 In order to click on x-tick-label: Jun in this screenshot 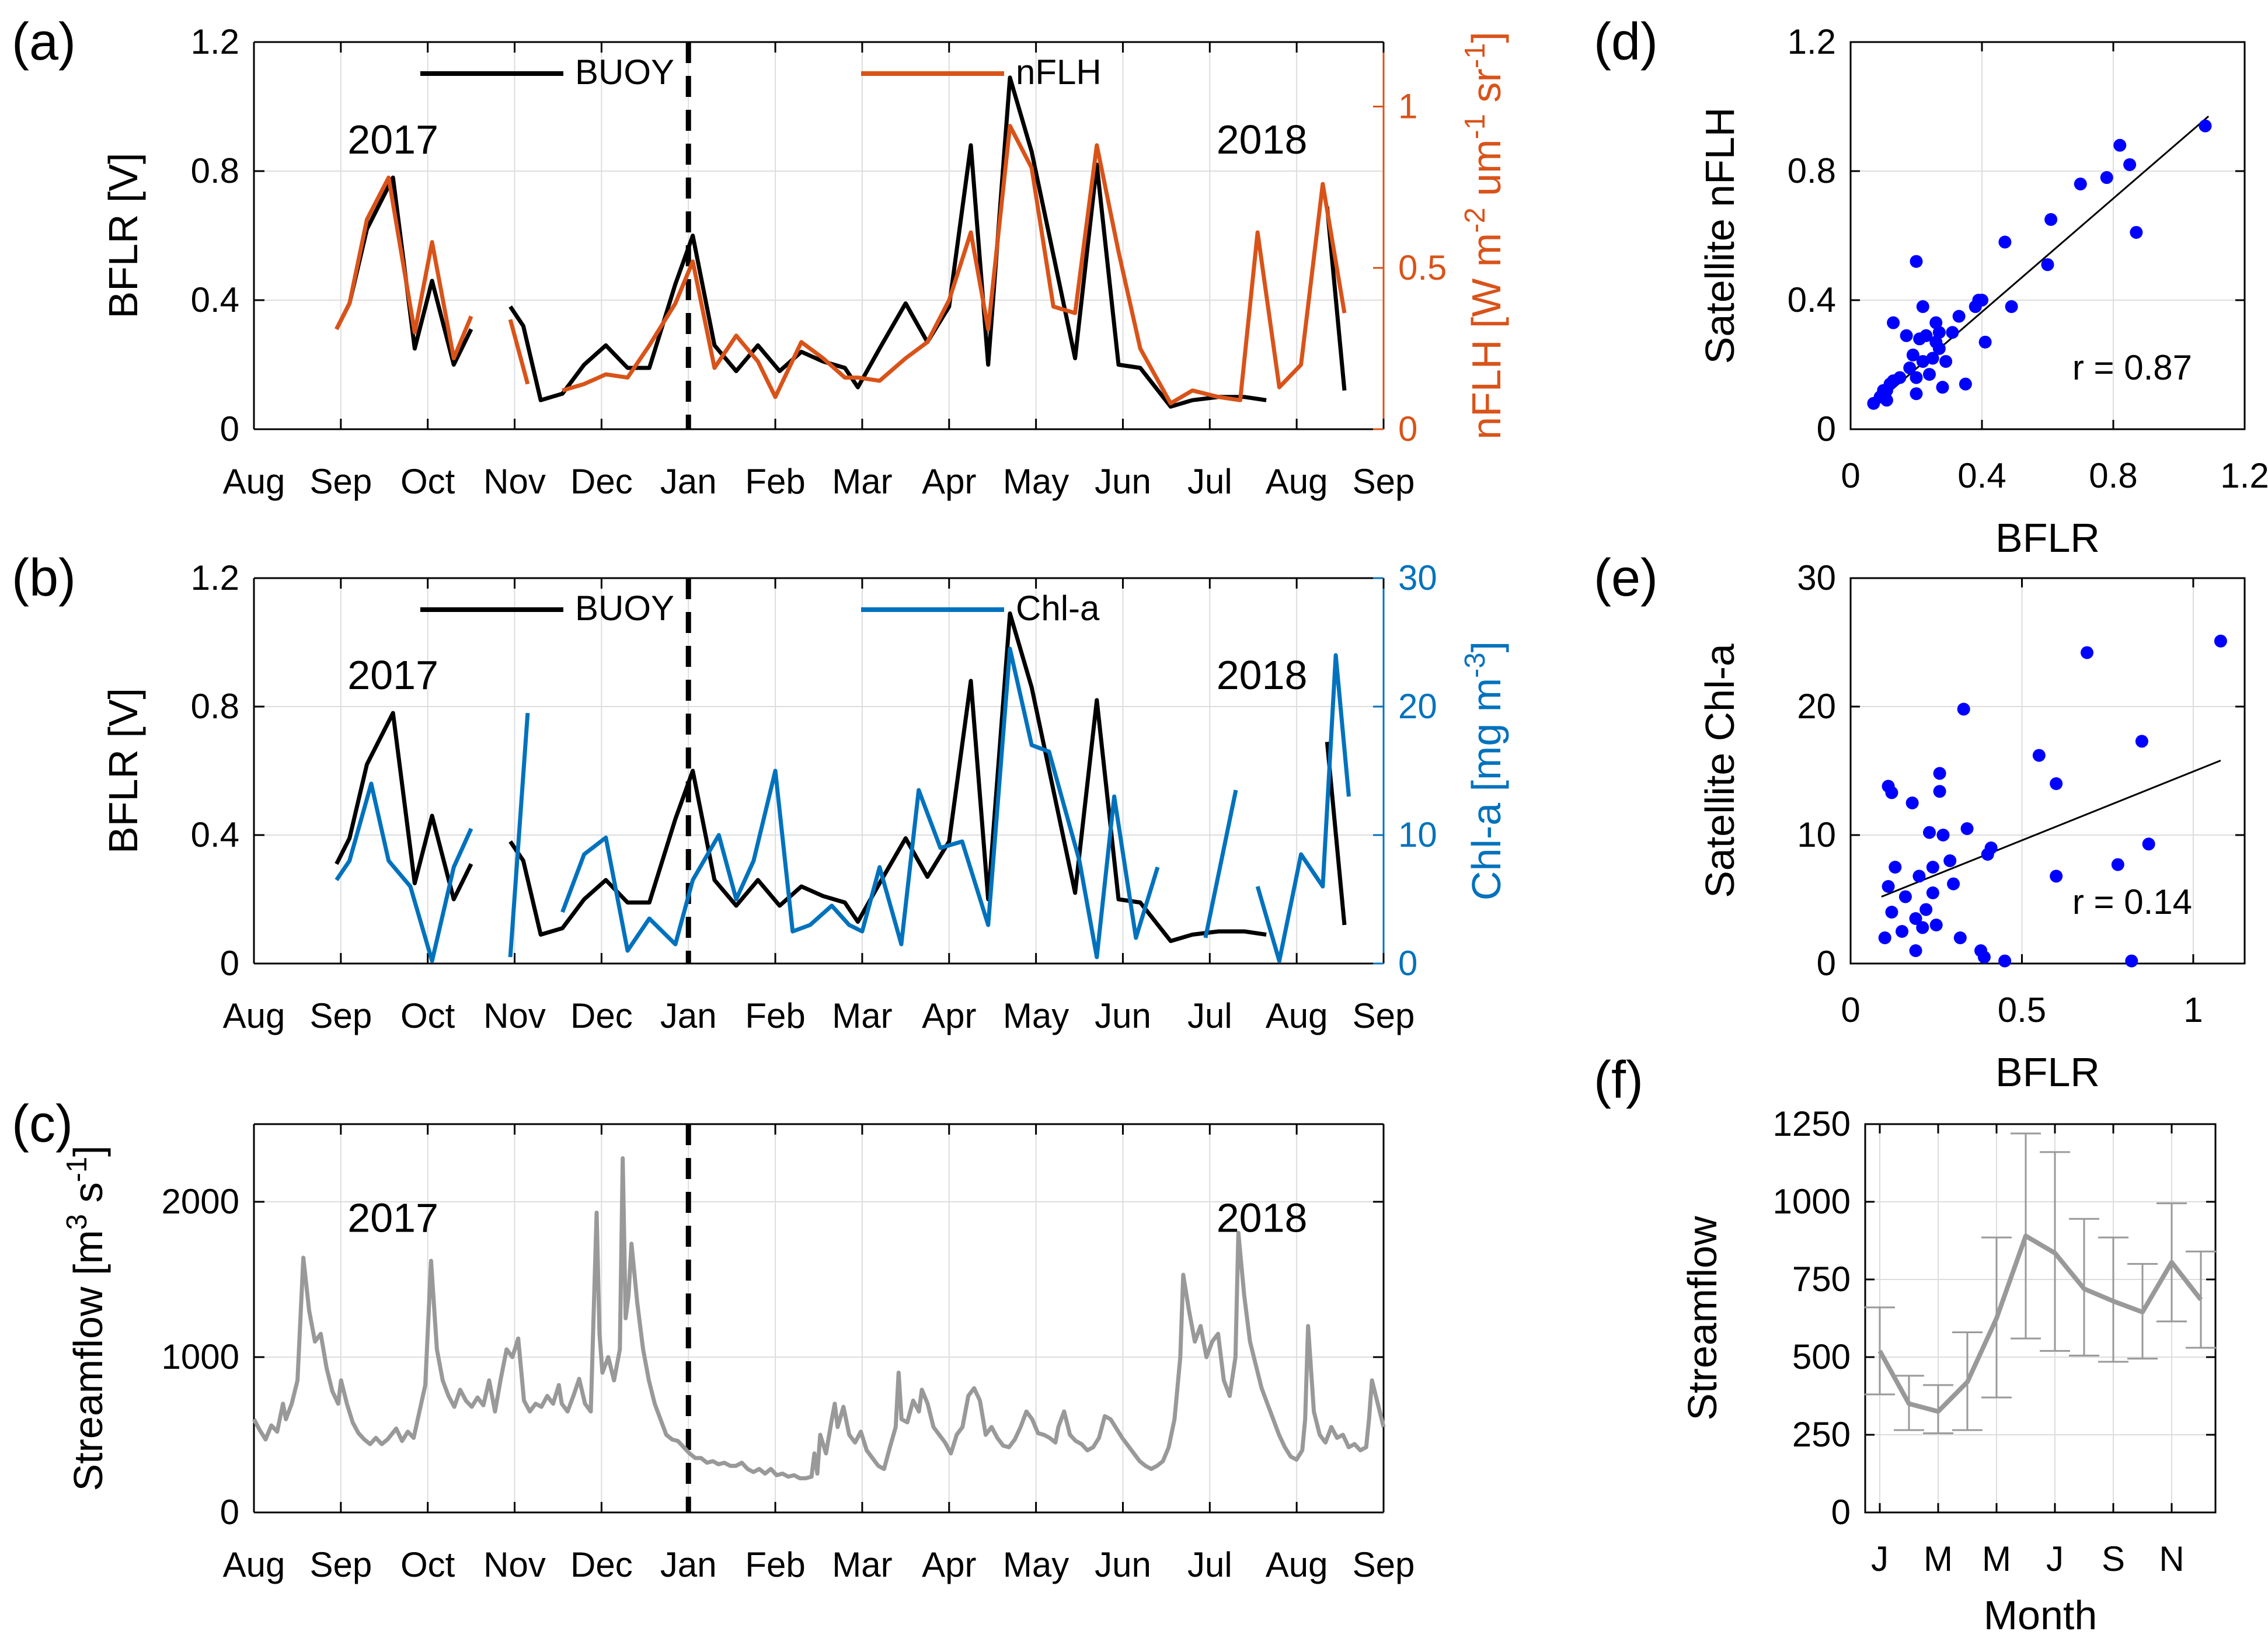, I will do `click(1123, 482)`.